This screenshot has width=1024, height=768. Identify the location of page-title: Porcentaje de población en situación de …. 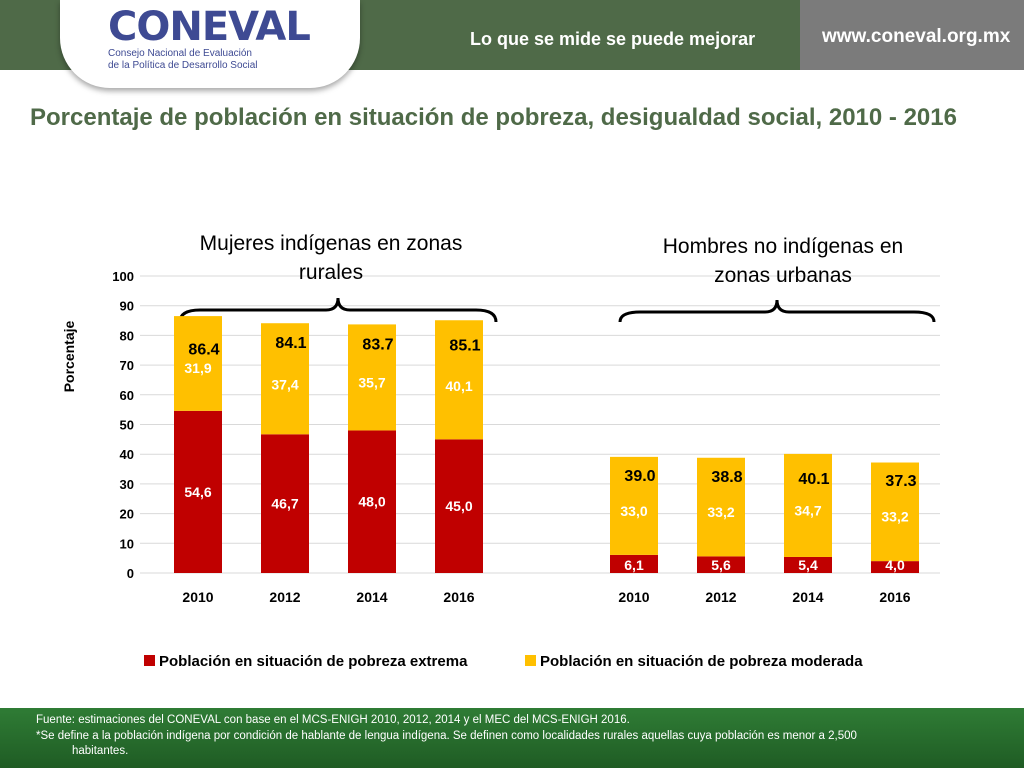
(493, 117).